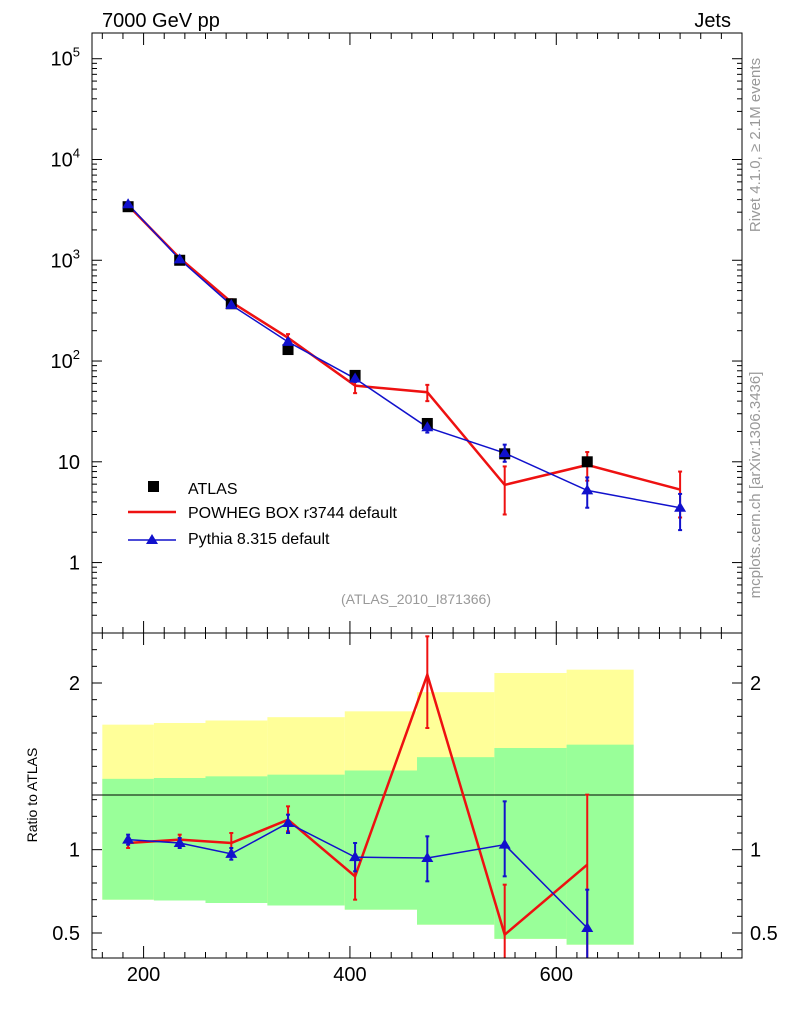  What do you see at coordinates (65, 58) in the screenshot?
I see `main-y-tick-label: 10⁵` at bounding box center [65, 58].